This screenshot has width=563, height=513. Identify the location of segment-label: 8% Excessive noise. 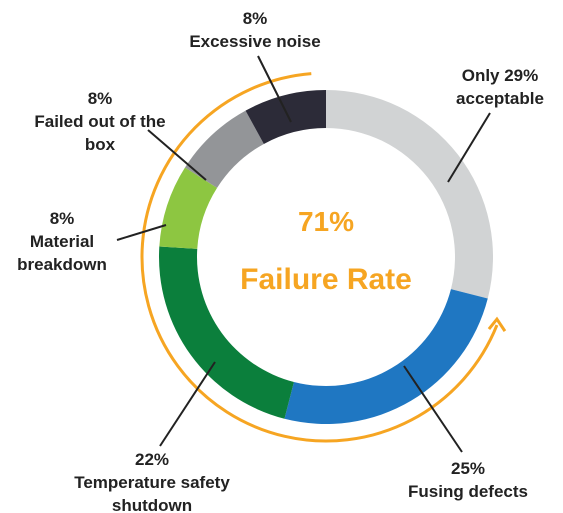
(255, 30).